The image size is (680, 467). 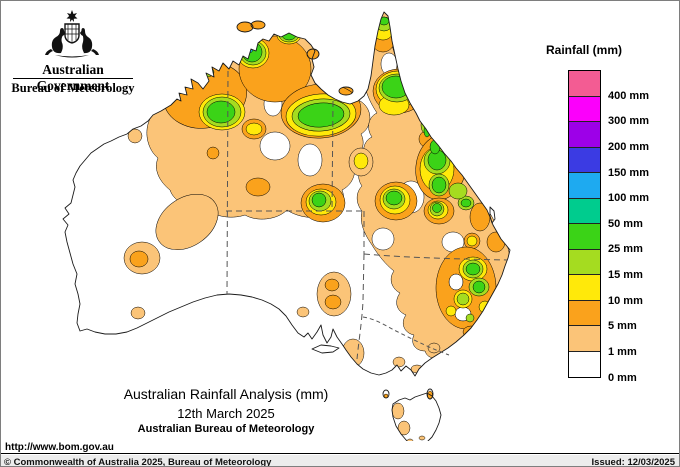 What do you see at coordinates (633, 462) in the screenshot?
I see `issued-timestamp: Issued: 12/03/2025` at bounding box center [633, 462].